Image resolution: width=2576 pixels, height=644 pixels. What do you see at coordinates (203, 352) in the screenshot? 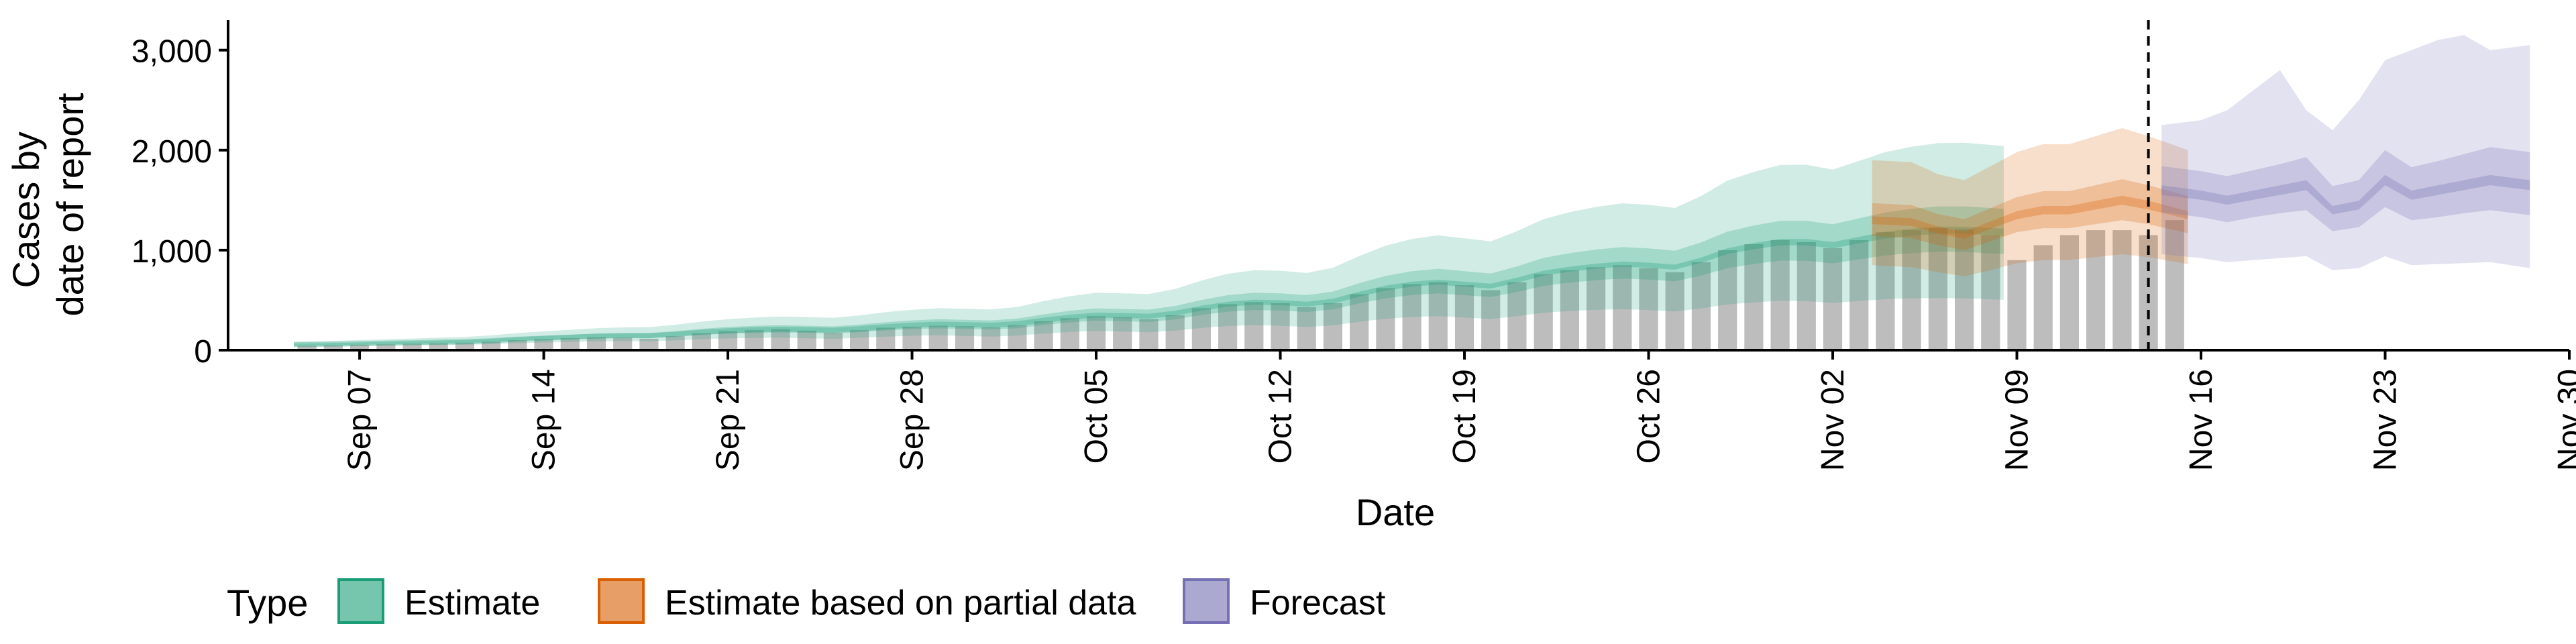
I see `y-tick-label: 0` at bounding box center [203, 352].